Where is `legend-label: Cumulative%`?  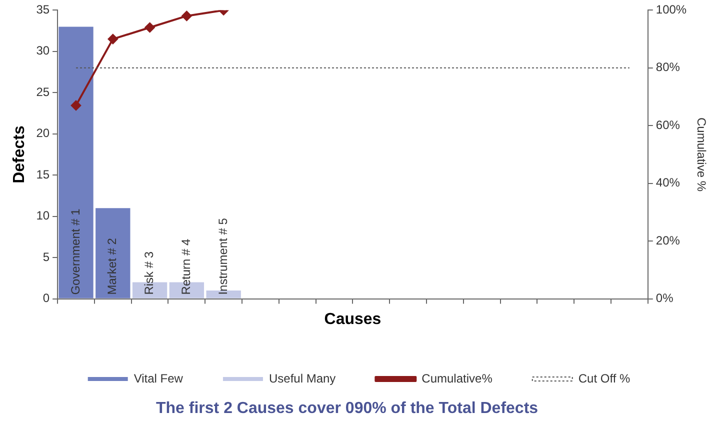
legend-label: Cumulative% is located at coordinates (457, 378).